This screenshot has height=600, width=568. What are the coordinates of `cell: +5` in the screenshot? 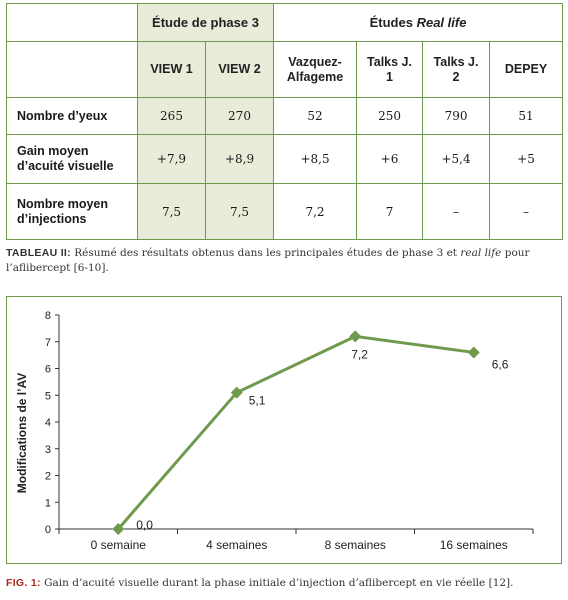 It's located at (526, 159).